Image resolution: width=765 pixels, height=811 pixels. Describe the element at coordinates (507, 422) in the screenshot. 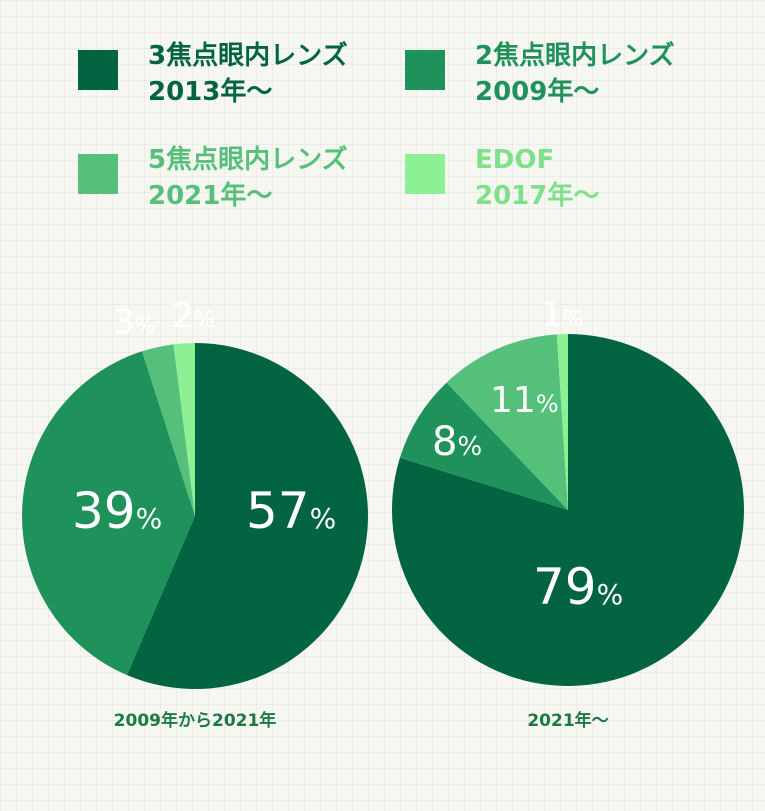

I see `pie-1-slice-pentafocal` at that location.